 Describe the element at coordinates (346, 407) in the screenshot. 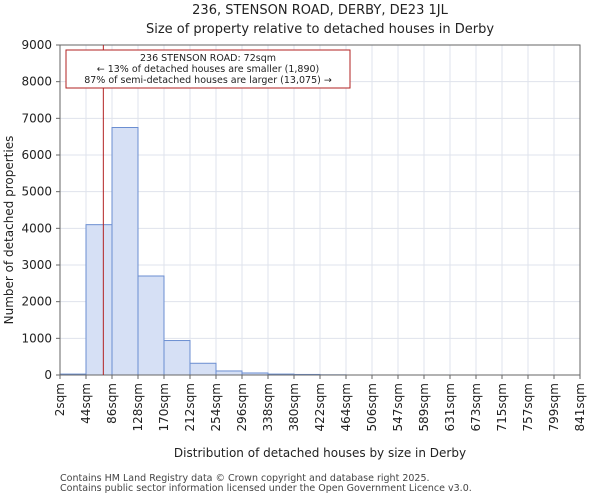

I see `x-tick-label: 464sqm` at that location.